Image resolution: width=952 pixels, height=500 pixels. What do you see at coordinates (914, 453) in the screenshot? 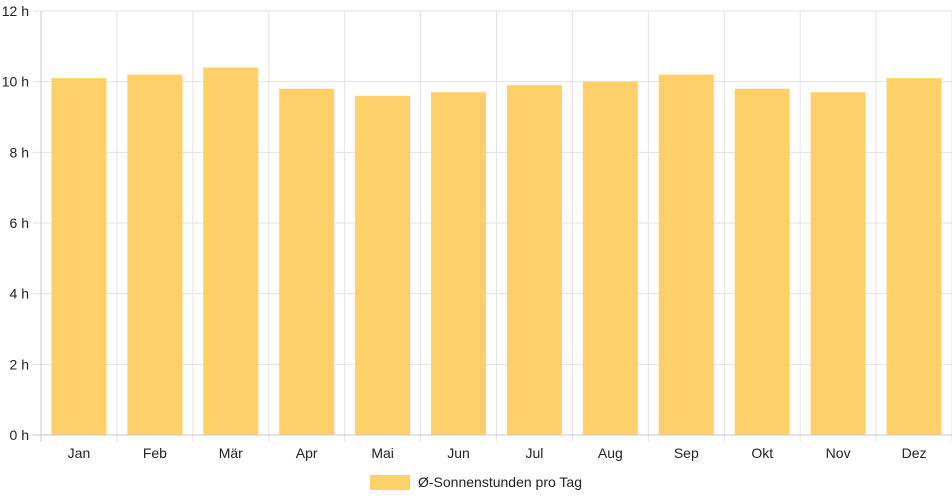
I see `x-tick-label: Dez` at bounding box center [914, 453].